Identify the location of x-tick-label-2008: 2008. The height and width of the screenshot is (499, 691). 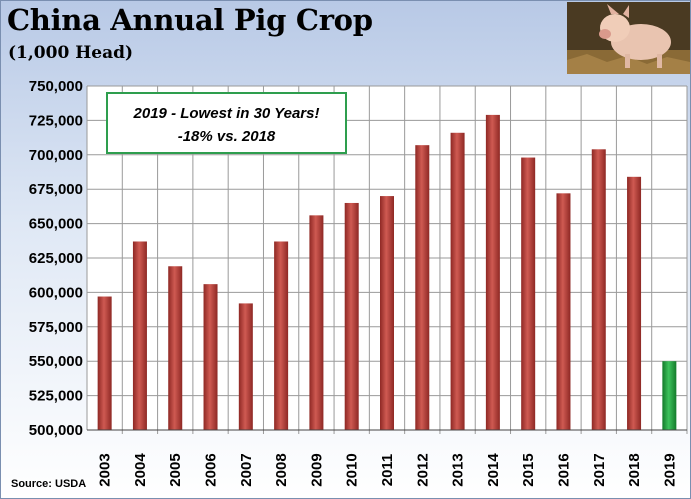
(281, 469).